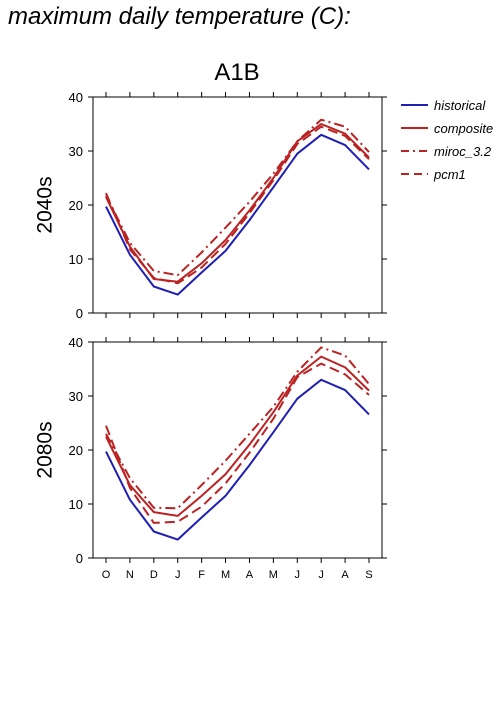 The width and height of the screenshot is (501, 709). I want to click on legend: historical composite miroc_3.2 pcm1, so click(447, 140).